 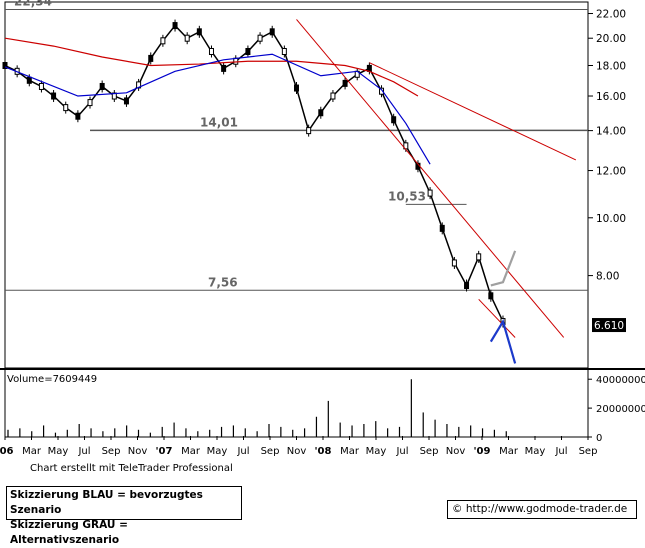 What do you see at coordinates (620, 409) in the screenshot?
I see `volume-tick-label: 20000000` at bounding box center [620, 409].